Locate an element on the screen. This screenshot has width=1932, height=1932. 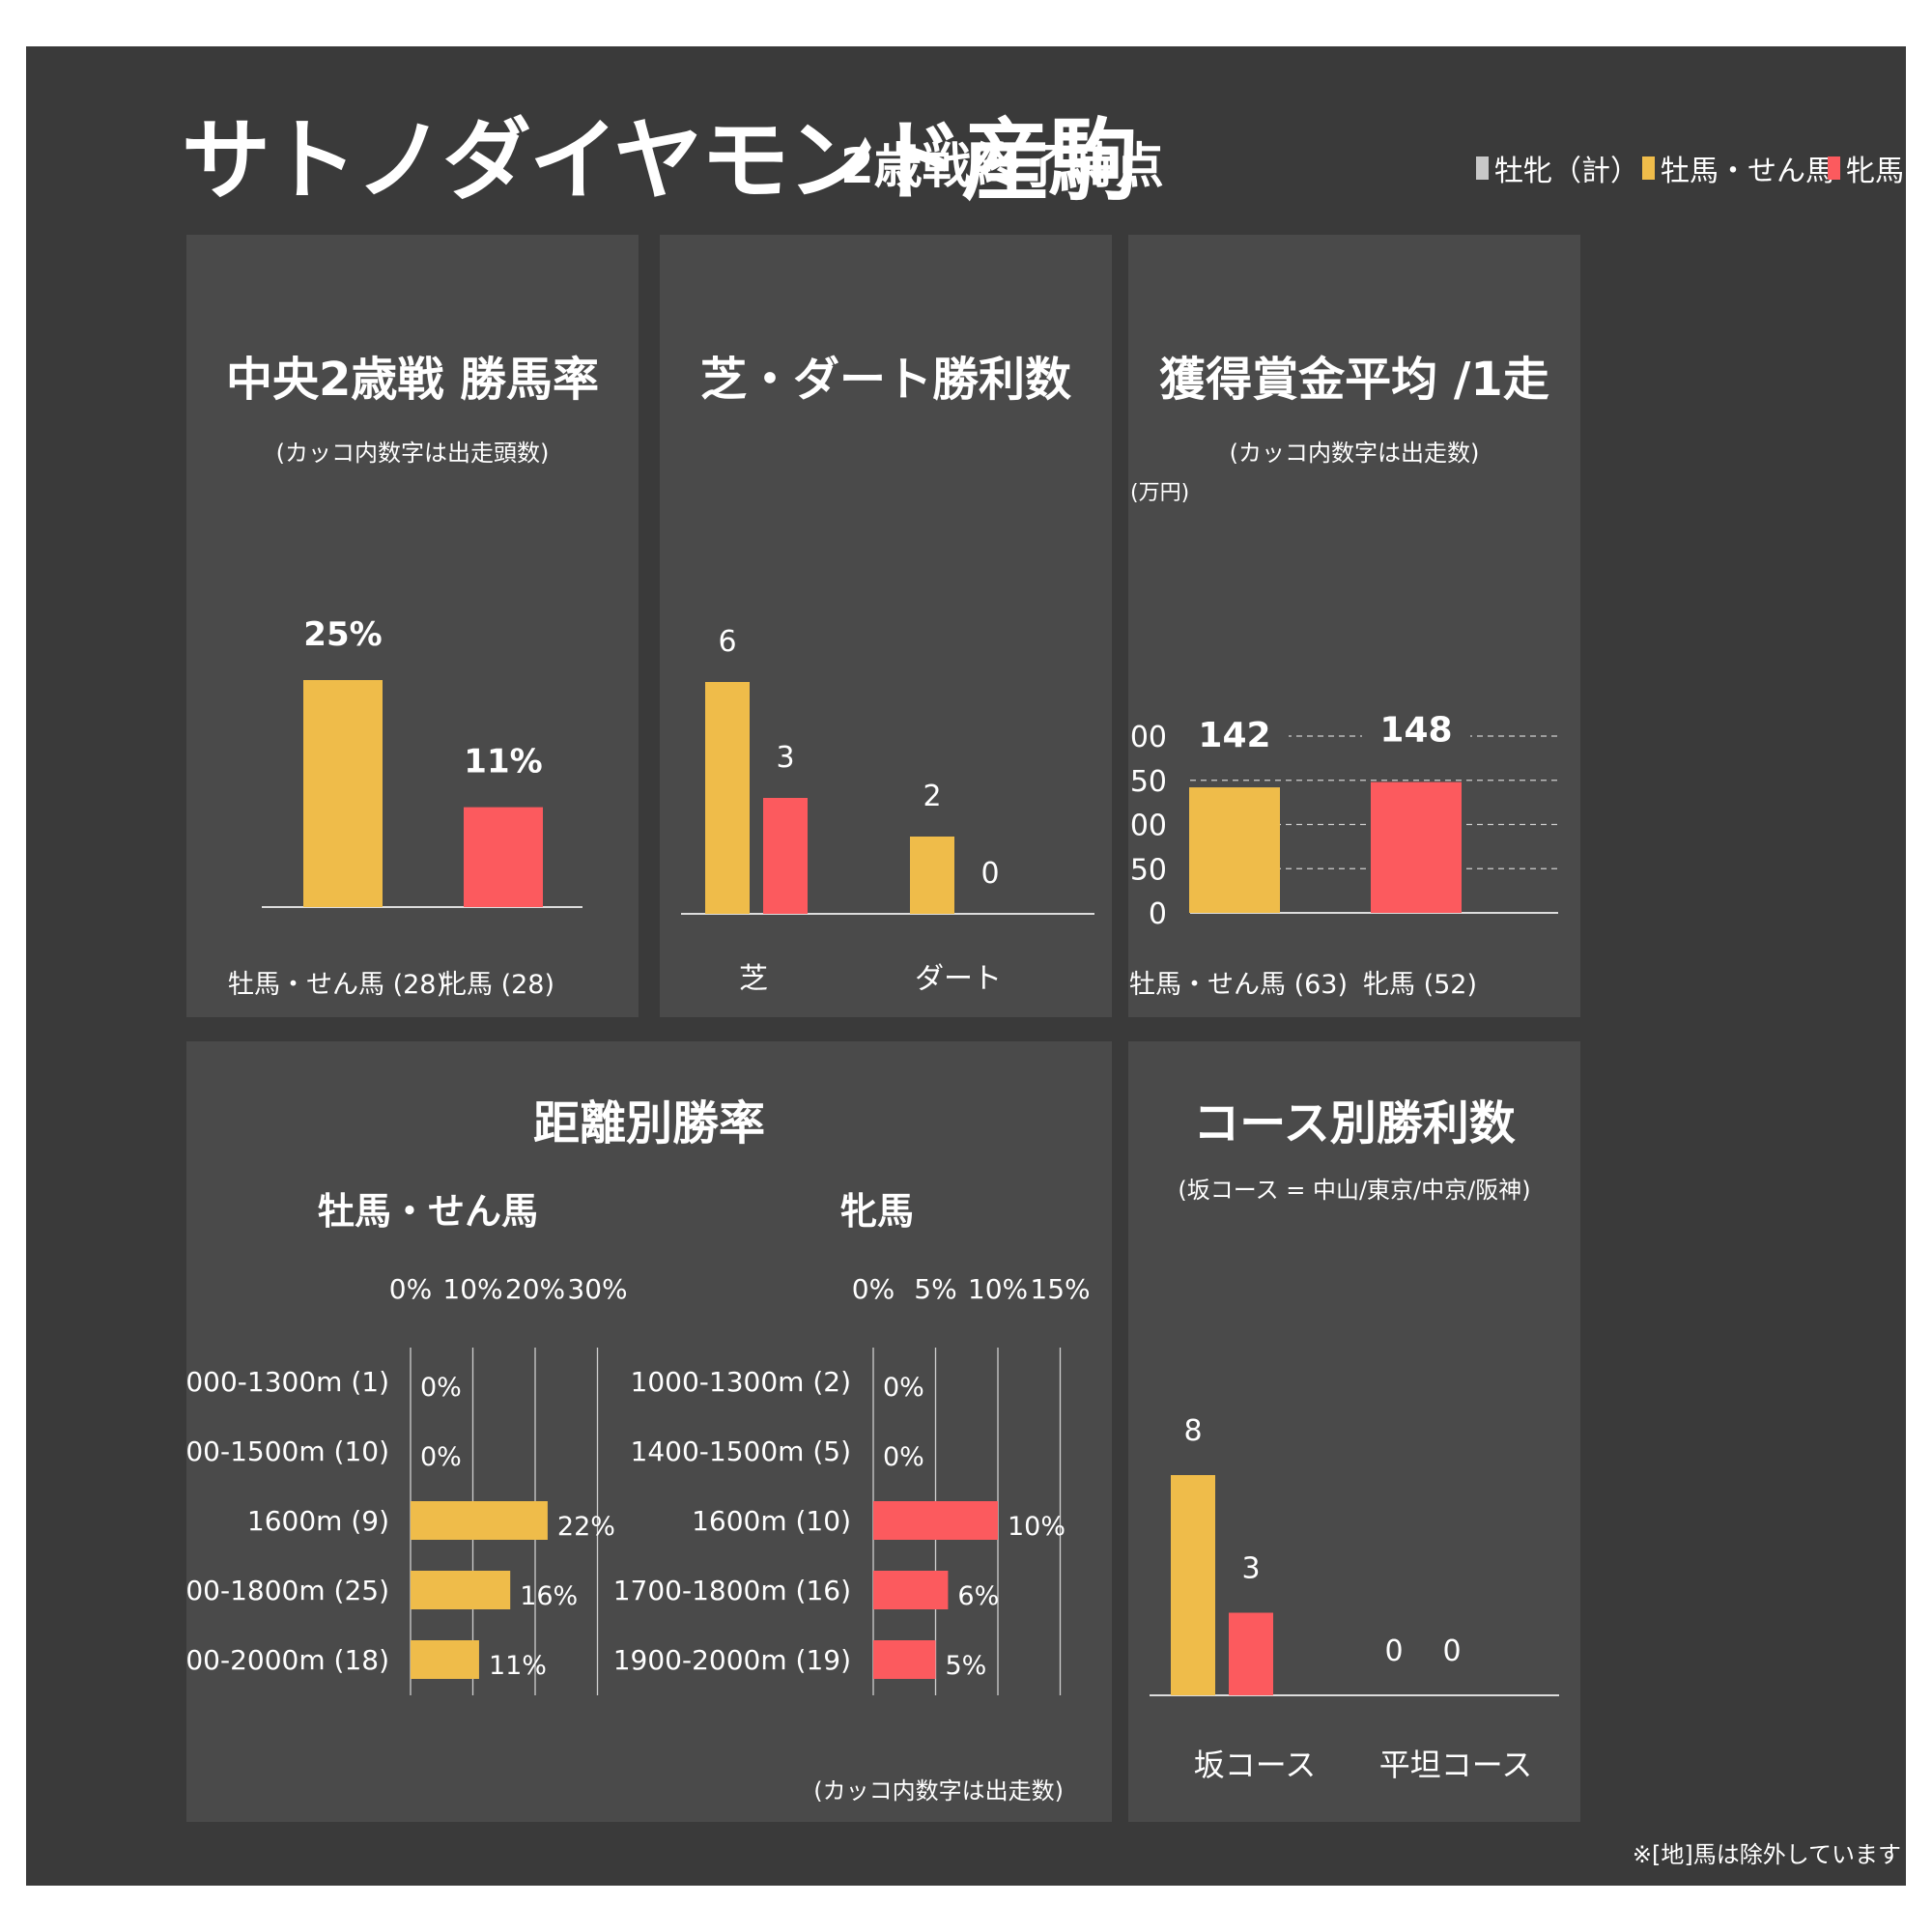
y-tick-label: 150 is located at coordinates (1147, 782).